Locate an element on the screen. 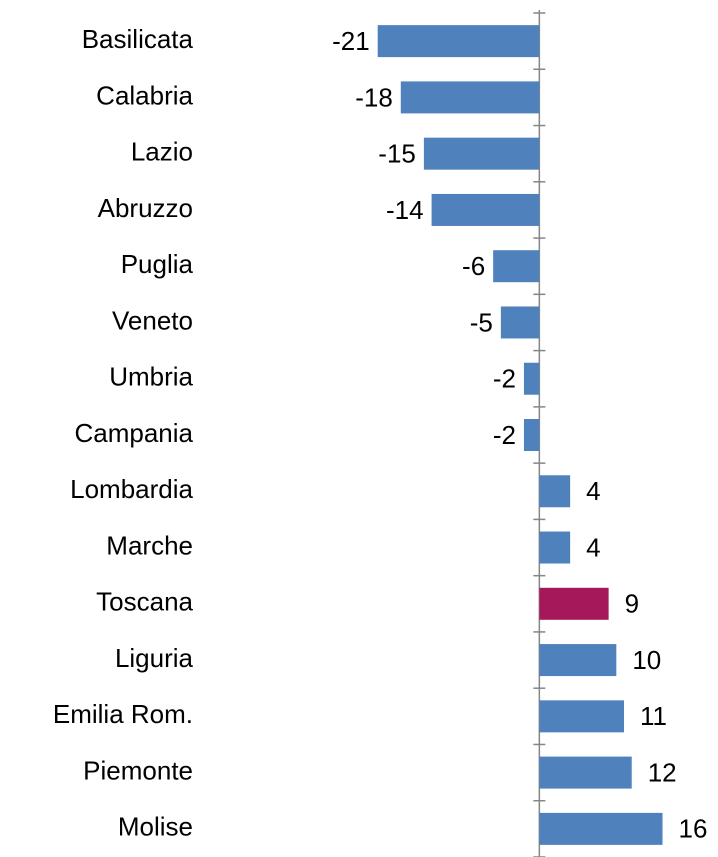  y-tick-label: Molise is located at coordinates (155, 827).